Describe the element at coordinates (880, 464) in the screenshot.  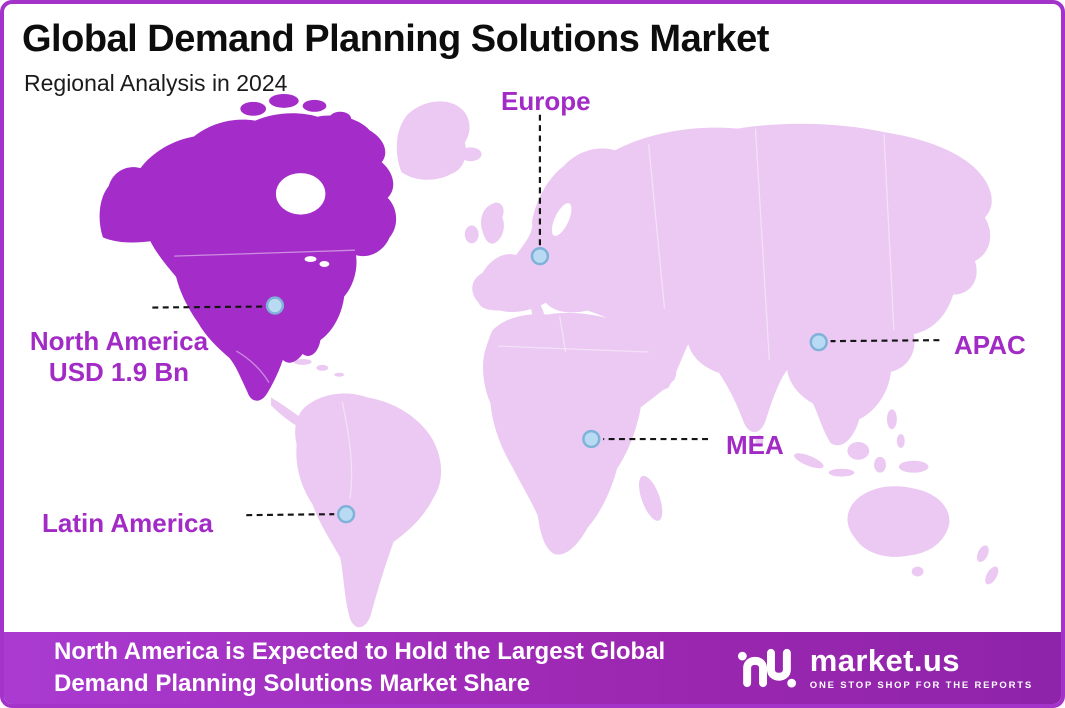
I see `landmass-sulawesi` at that location.